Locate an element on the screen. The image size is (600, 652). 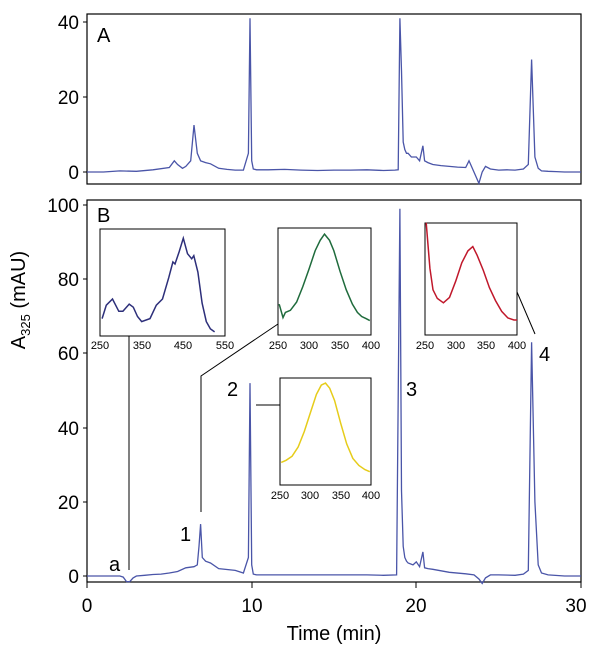
inset-spectrum-a: 250 350 450 550 is located at coordinates (162, 290).